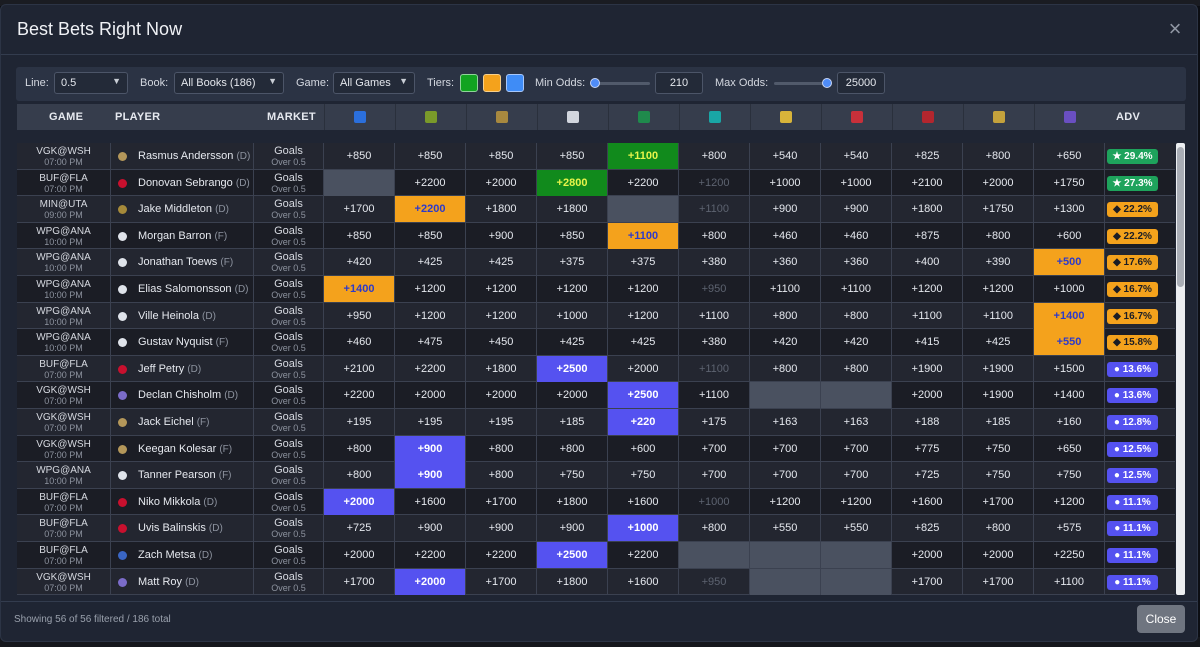  I want to click on odds-cell: +725, so click(927, 475).